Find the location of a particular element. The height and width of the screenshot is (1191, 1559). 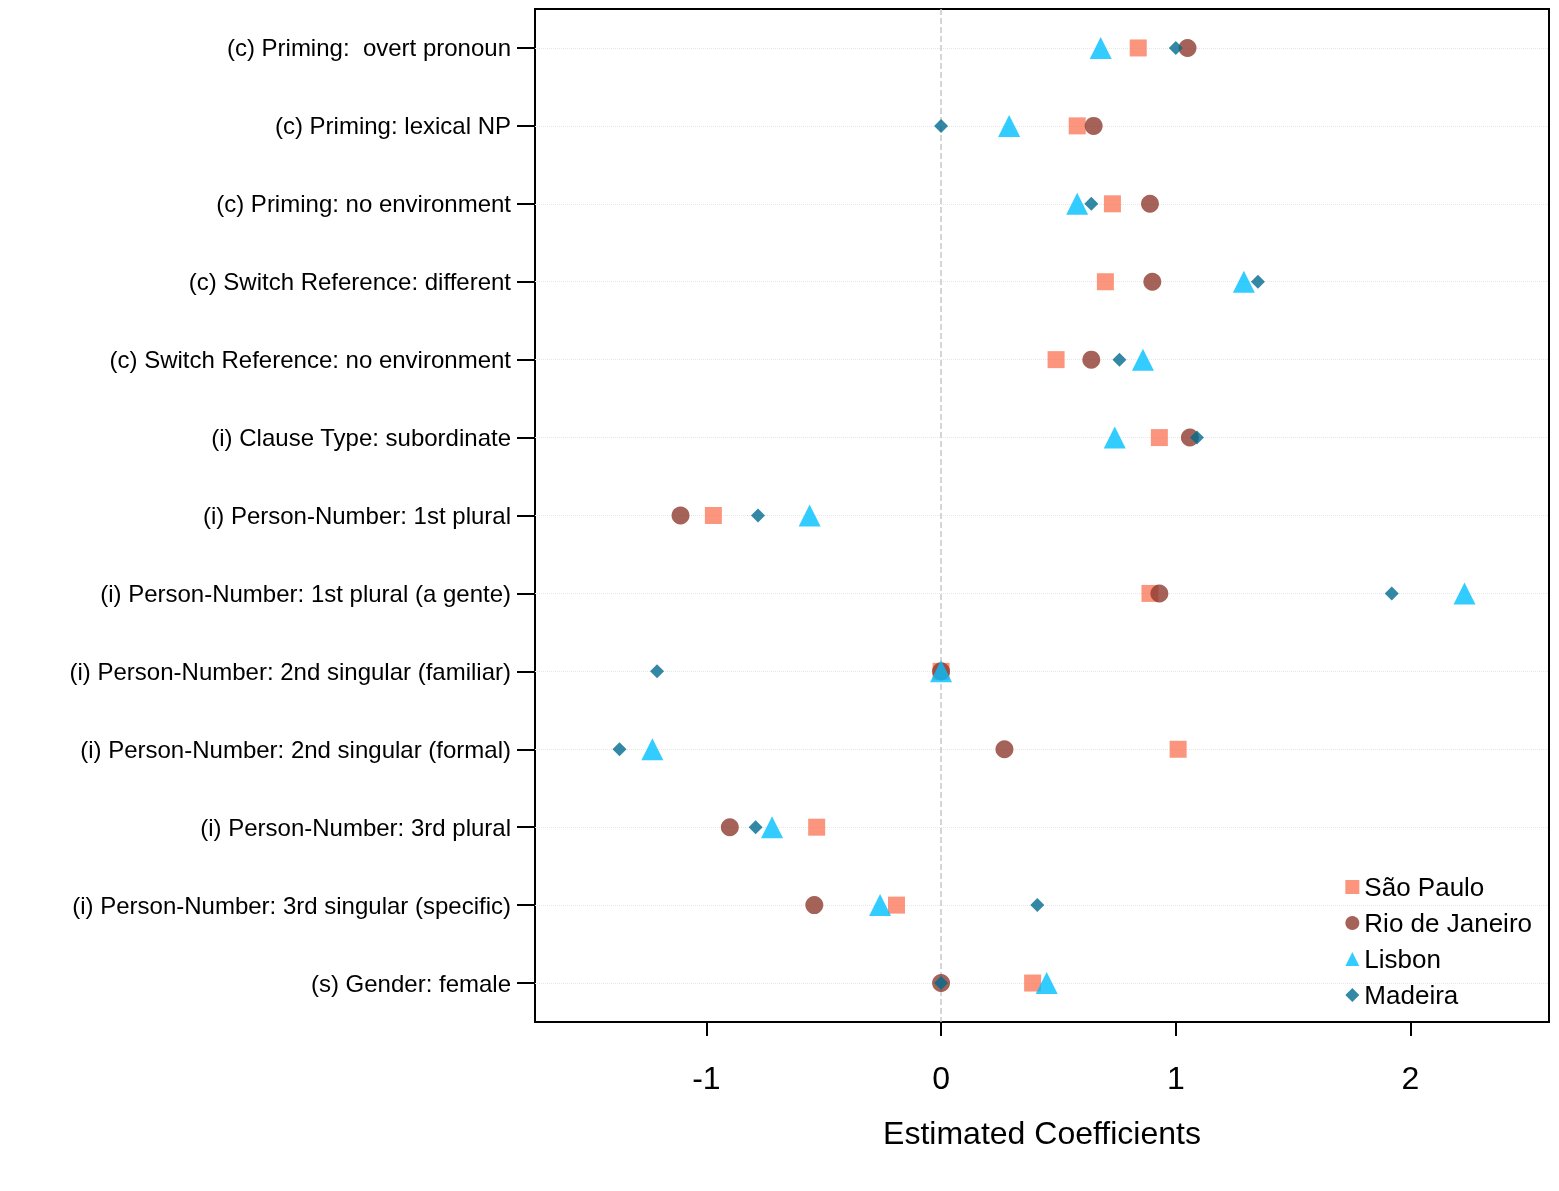

y-tick-label: (i) Person-Number: 2nd singular (formal) is located at coordinates (295, 749).